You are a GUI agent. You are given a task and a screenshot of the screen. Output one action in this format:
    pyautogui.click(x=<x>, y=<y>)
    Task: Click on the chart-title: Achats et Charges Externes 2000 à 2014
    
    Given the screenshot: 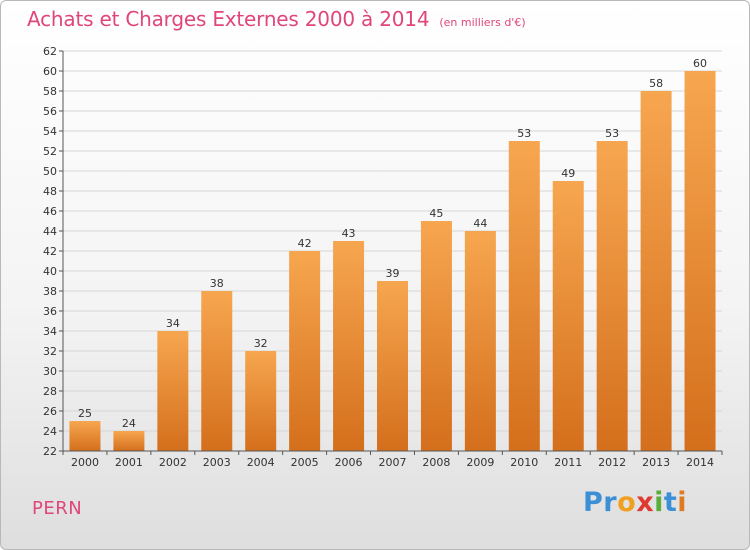 What is the action you would take?
    pyautogui.click(x=228, y=19)
    